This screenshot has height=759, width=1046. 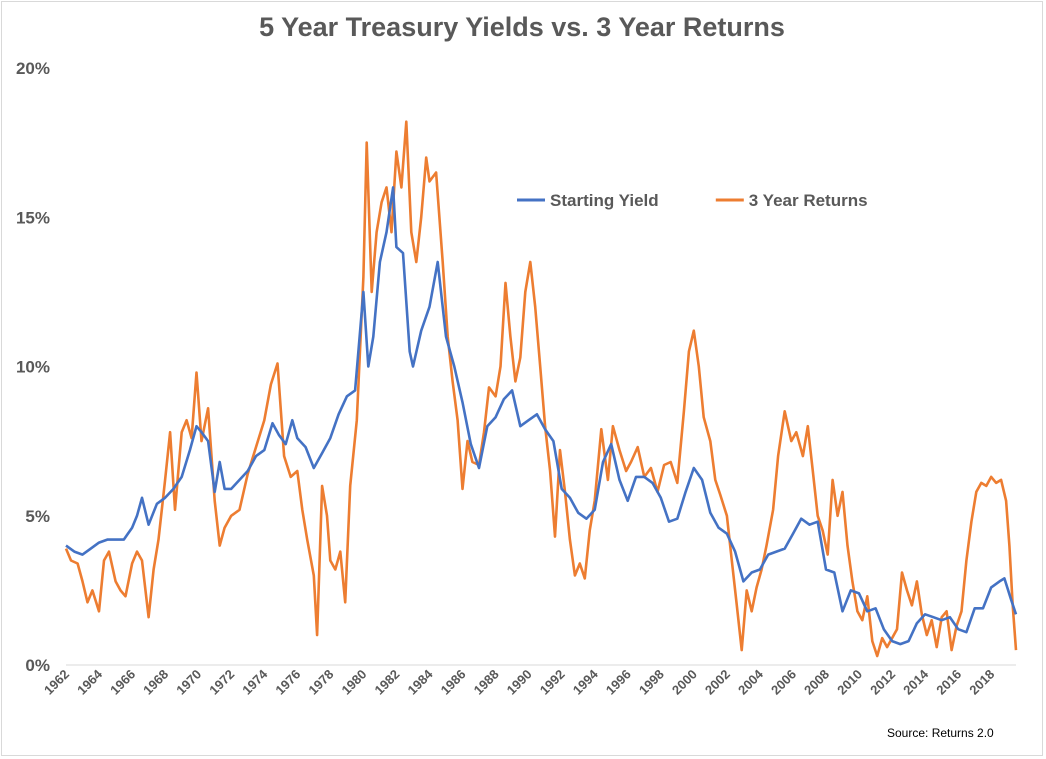 I want to click on x-tick-label: 1978, so click(x=320, y=682).